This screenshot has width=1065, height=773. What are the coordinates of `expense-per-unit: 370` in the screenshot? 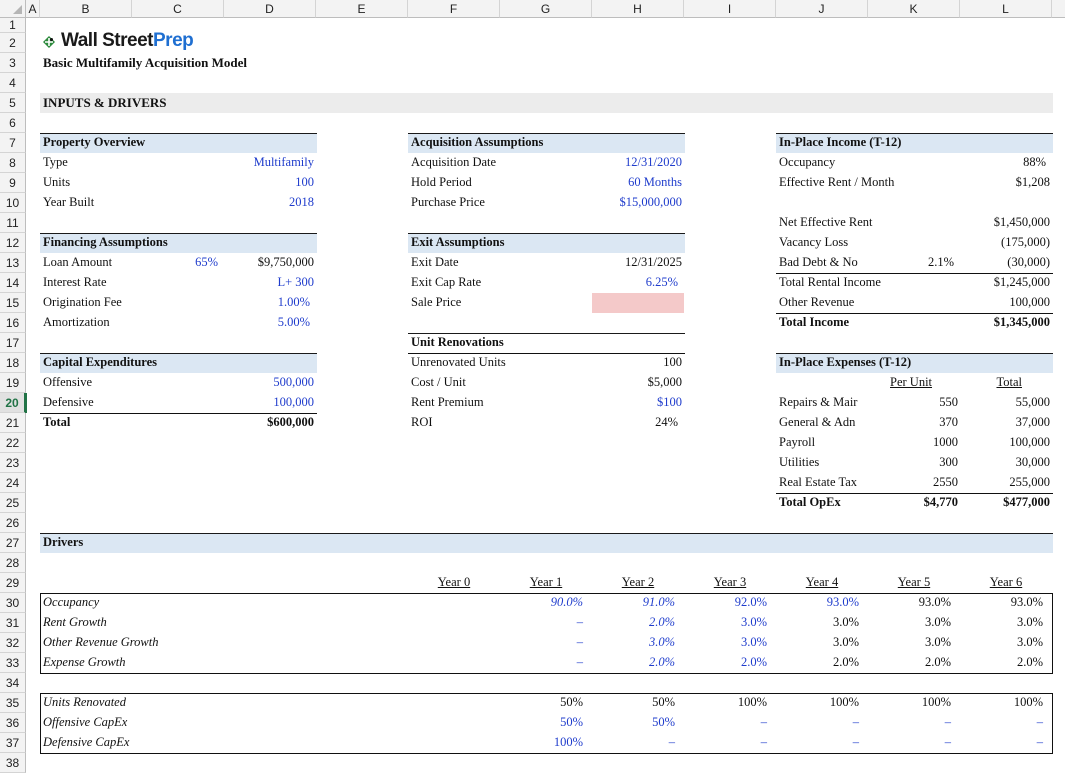 It's located at (948, 422).